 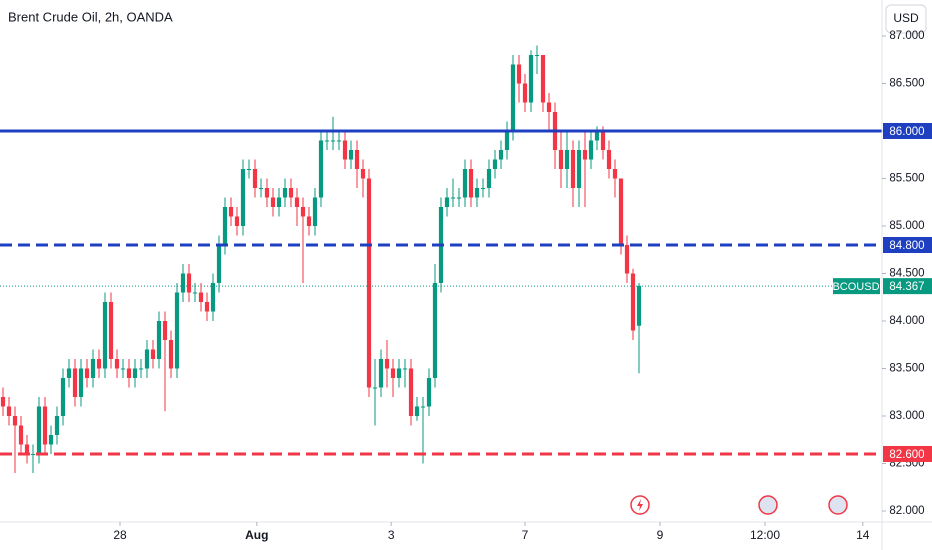 I want to click on chart-title: Brent Crude Oil, 2h, OANDA, so click(x=90, y=16).